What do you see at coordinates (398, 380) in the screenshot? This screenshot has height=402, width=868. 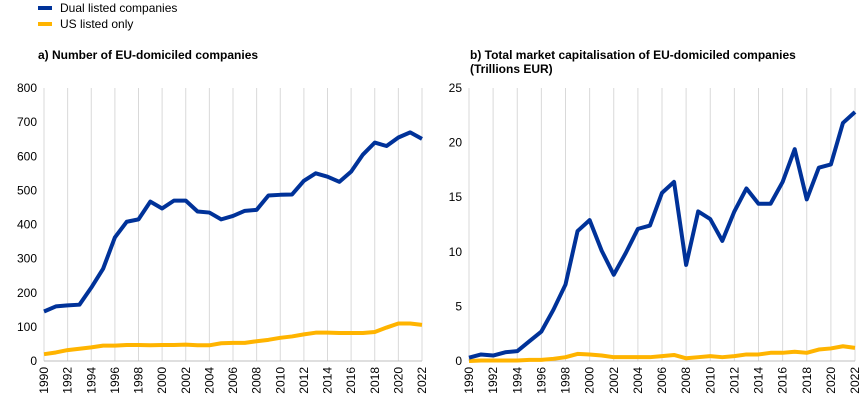 I see `x-tick-a-2020: 2020` at bounding box center [398, 380].